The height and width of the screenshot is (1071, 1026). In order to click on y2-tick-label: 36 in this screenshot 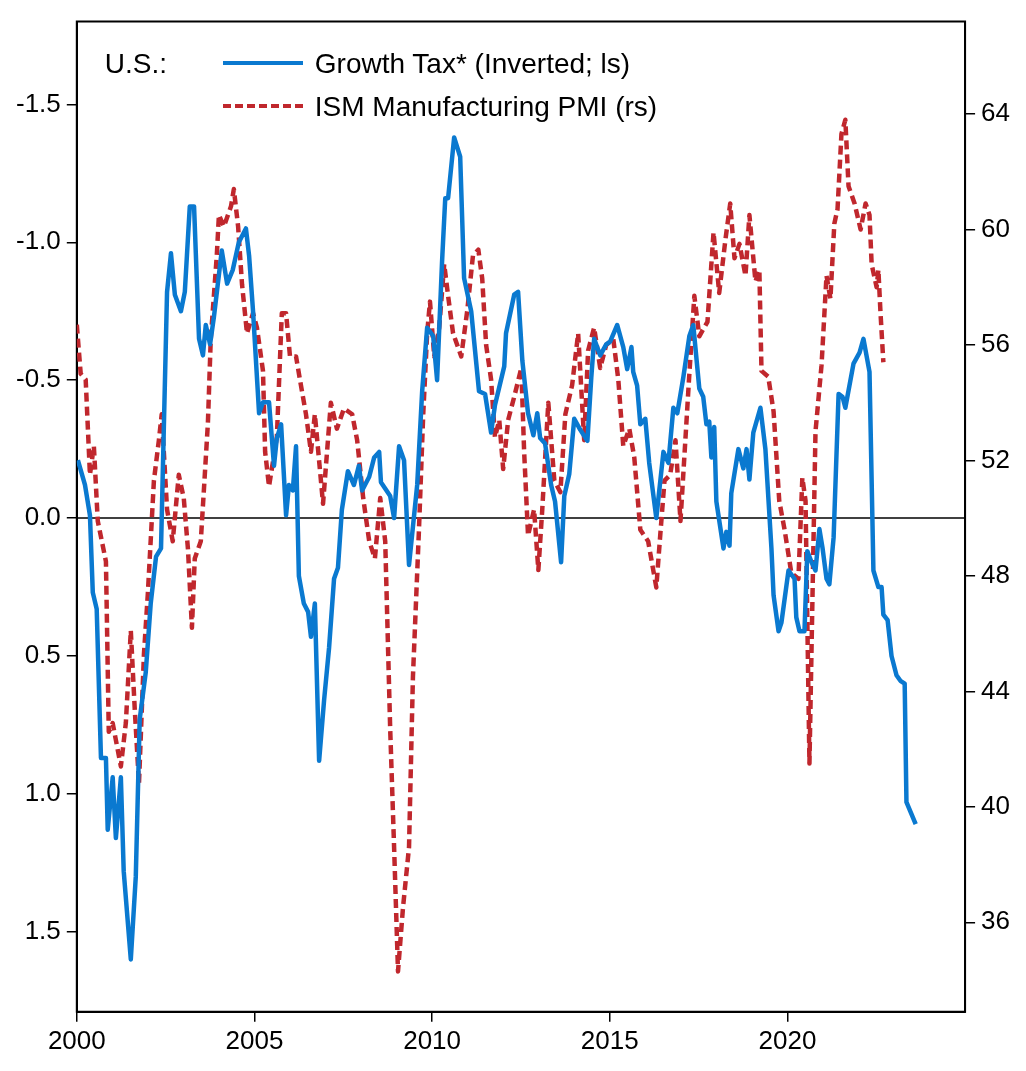, I will do `click(995, 920)`.